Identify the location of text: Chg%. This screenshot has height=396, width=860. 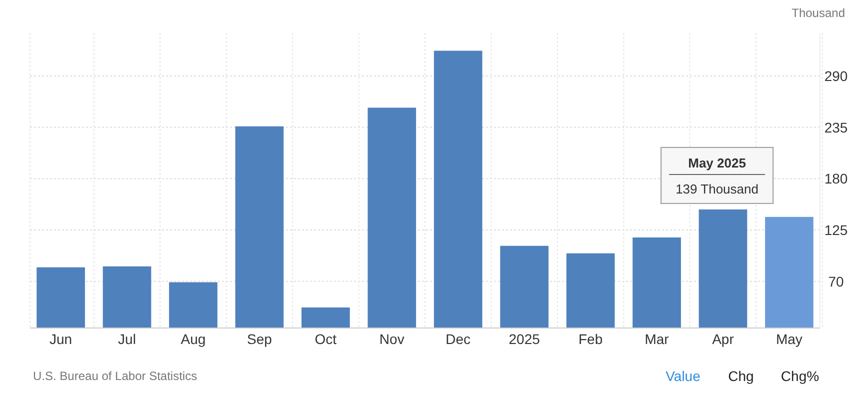
(800, 376).